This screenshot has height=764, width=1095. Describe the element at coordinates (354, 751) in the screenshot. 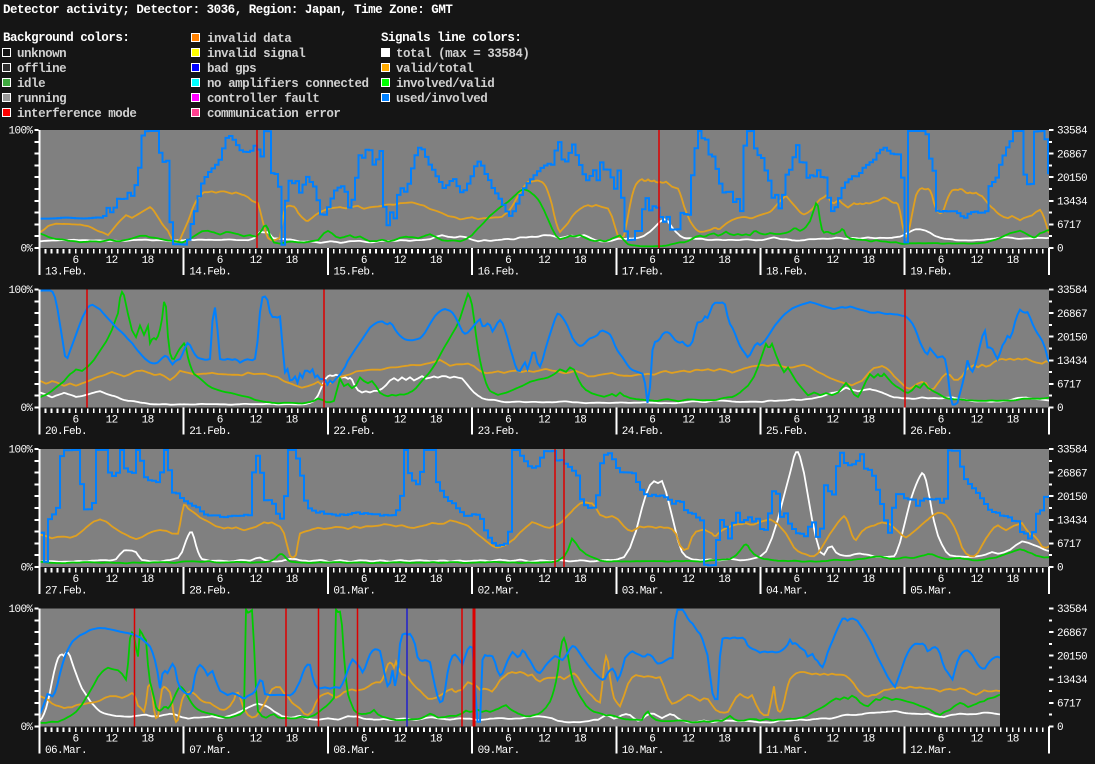

I see `svg-text: 08.Mar.` at that location.